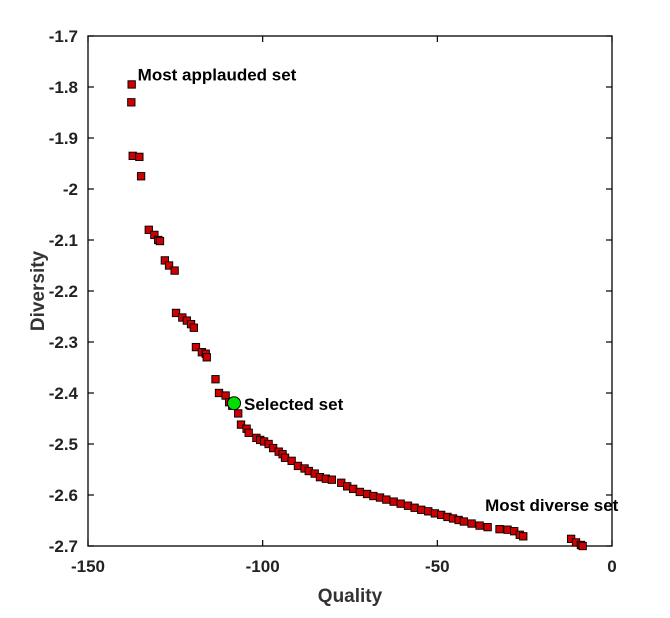 The width and height of the screenshot is (670, 618). Describe the element at coordinates (38, 290) in the screenshot. I see `y-axis-title: Diversity` at that location.